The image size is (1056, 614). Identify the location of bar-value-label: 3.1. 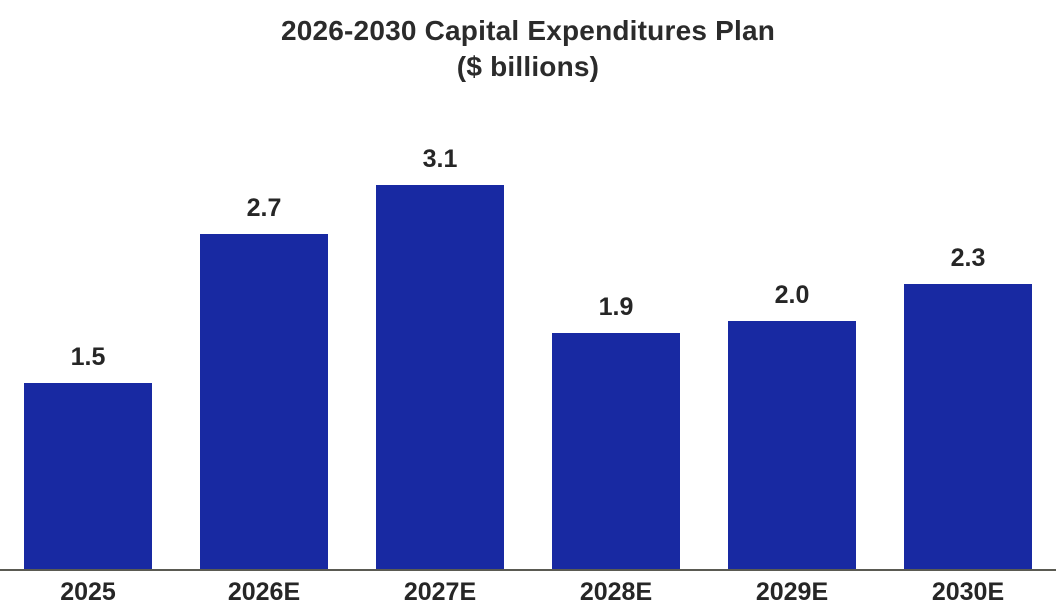
(440, 159).